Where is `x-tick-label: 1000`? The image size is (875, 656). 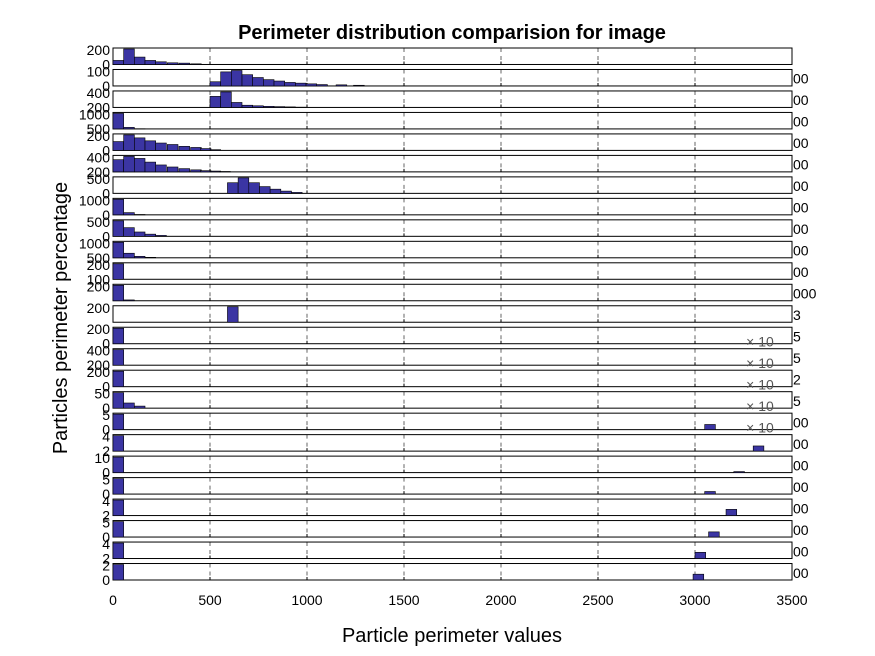 x-tick-label: 1000 is located at coordinates (306, 600).